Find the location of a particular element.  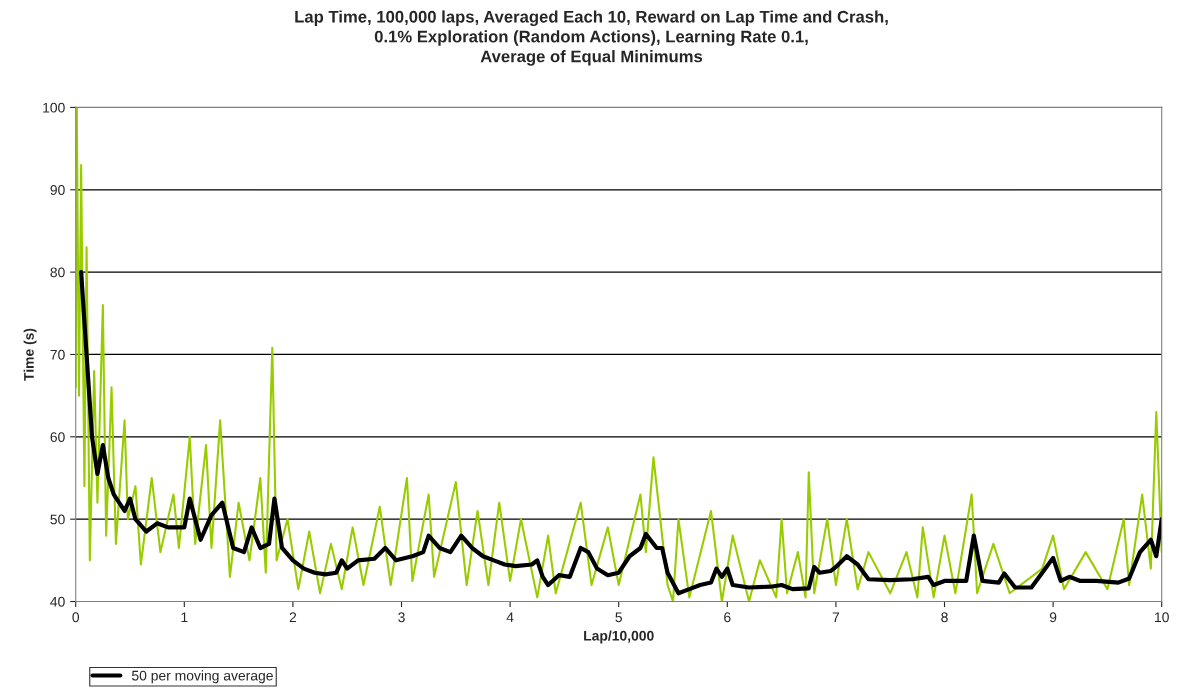

x-tick-label: 10 is located at coordinates (1162, 617).